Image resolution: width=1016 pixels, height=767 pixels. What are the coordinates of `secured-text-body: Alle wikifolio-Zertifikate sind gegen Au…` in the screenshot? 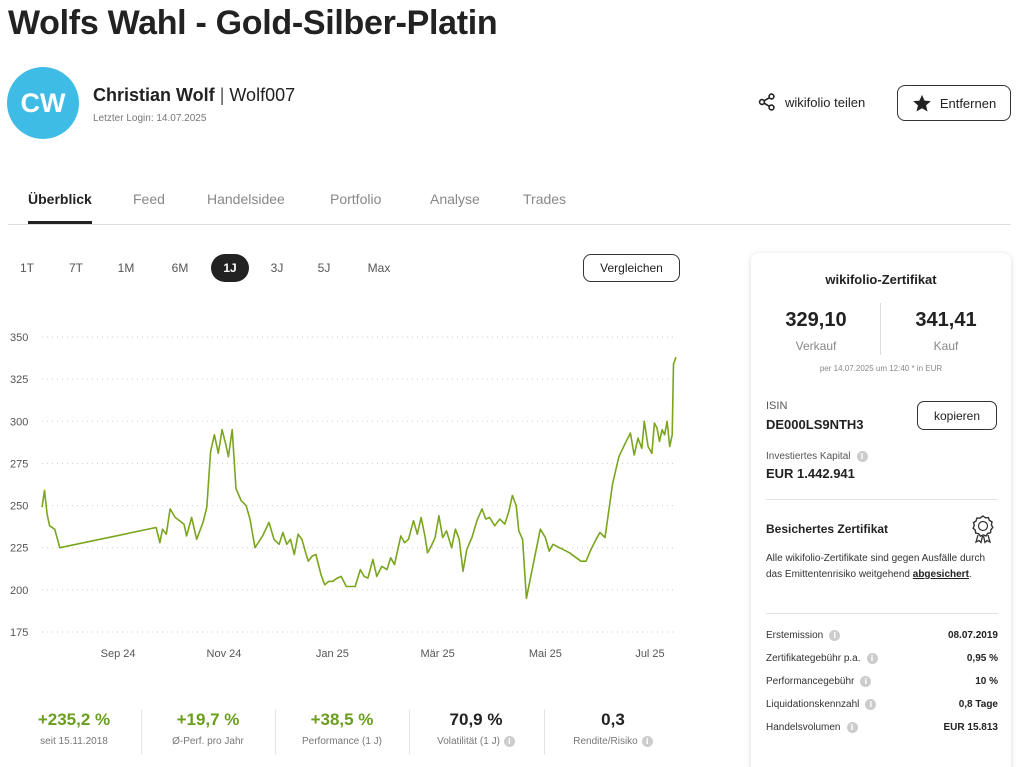 It's located at (875, 566).